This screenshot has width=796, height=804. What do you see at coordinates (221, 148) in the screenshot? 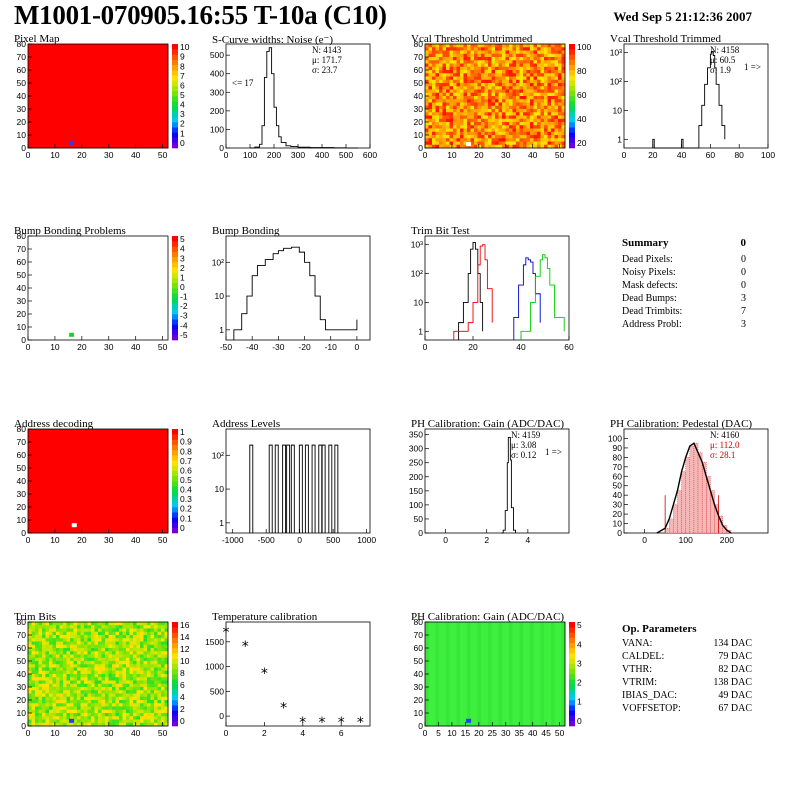
I see `y-tick-label: 0` at bounding box center [221, 148].